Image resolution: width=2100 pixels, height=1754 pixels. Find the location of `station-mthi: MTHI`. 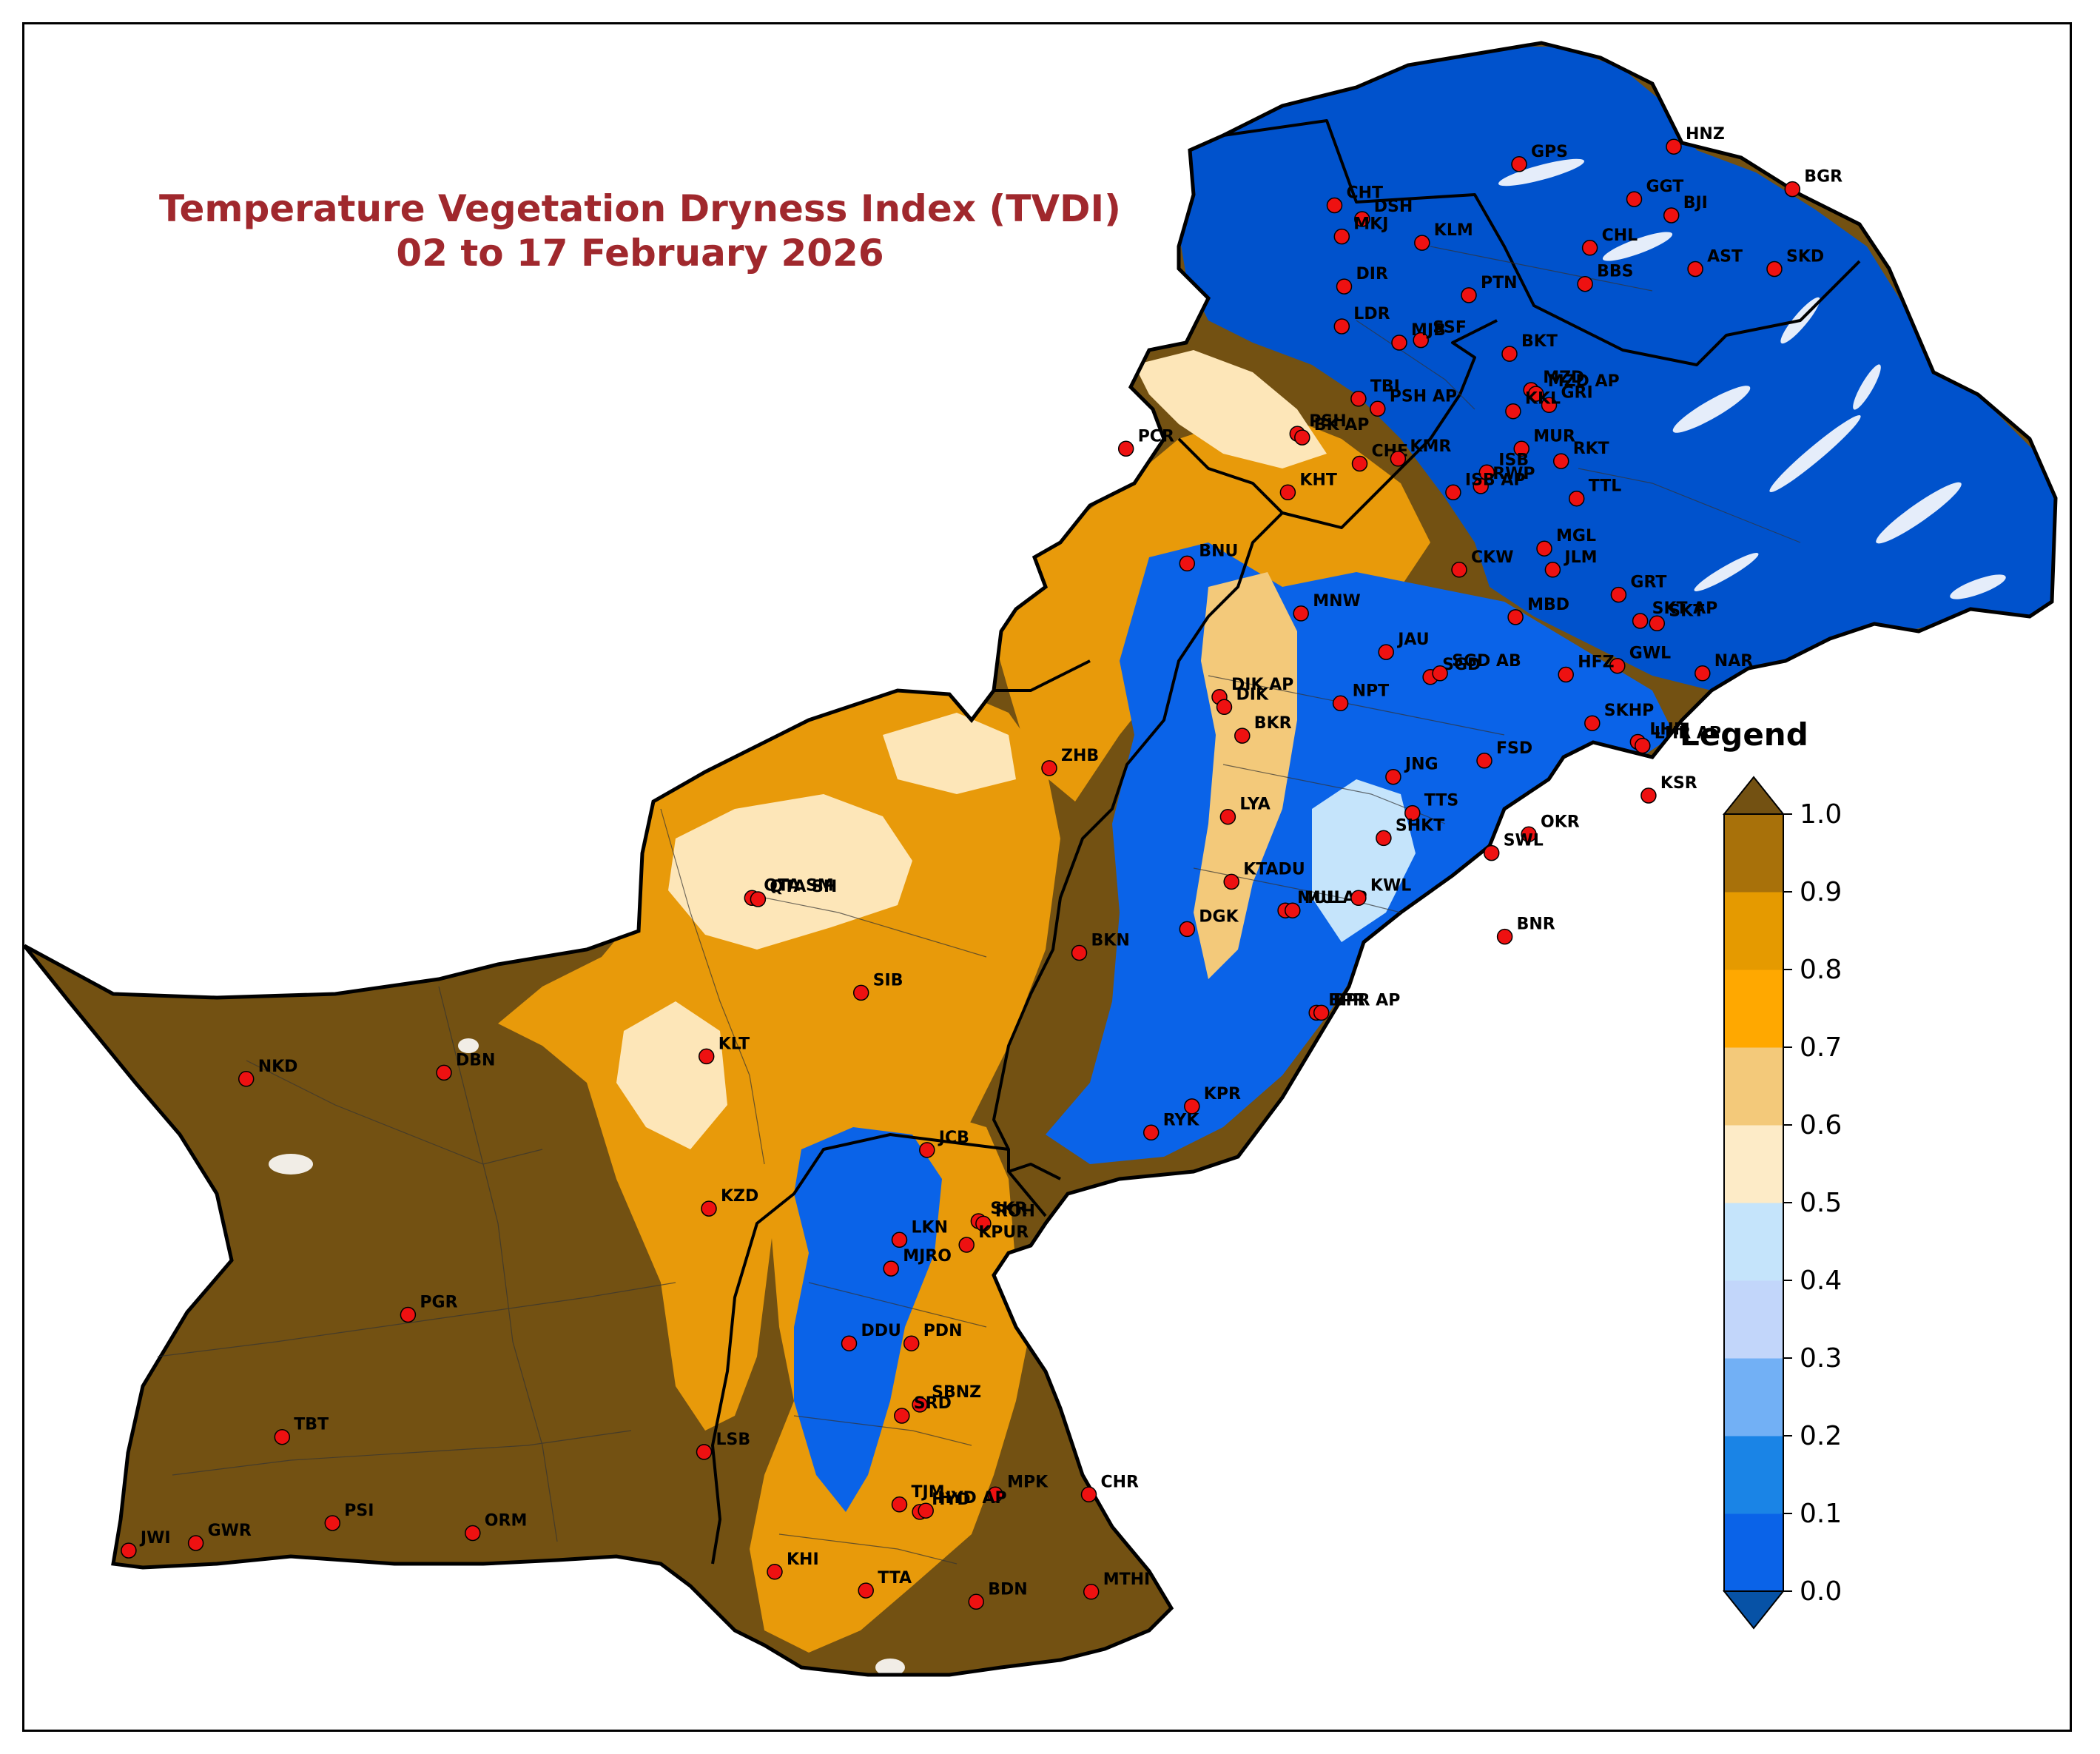

station-mthi: MTHI is located at coordinates (1116, 1585).